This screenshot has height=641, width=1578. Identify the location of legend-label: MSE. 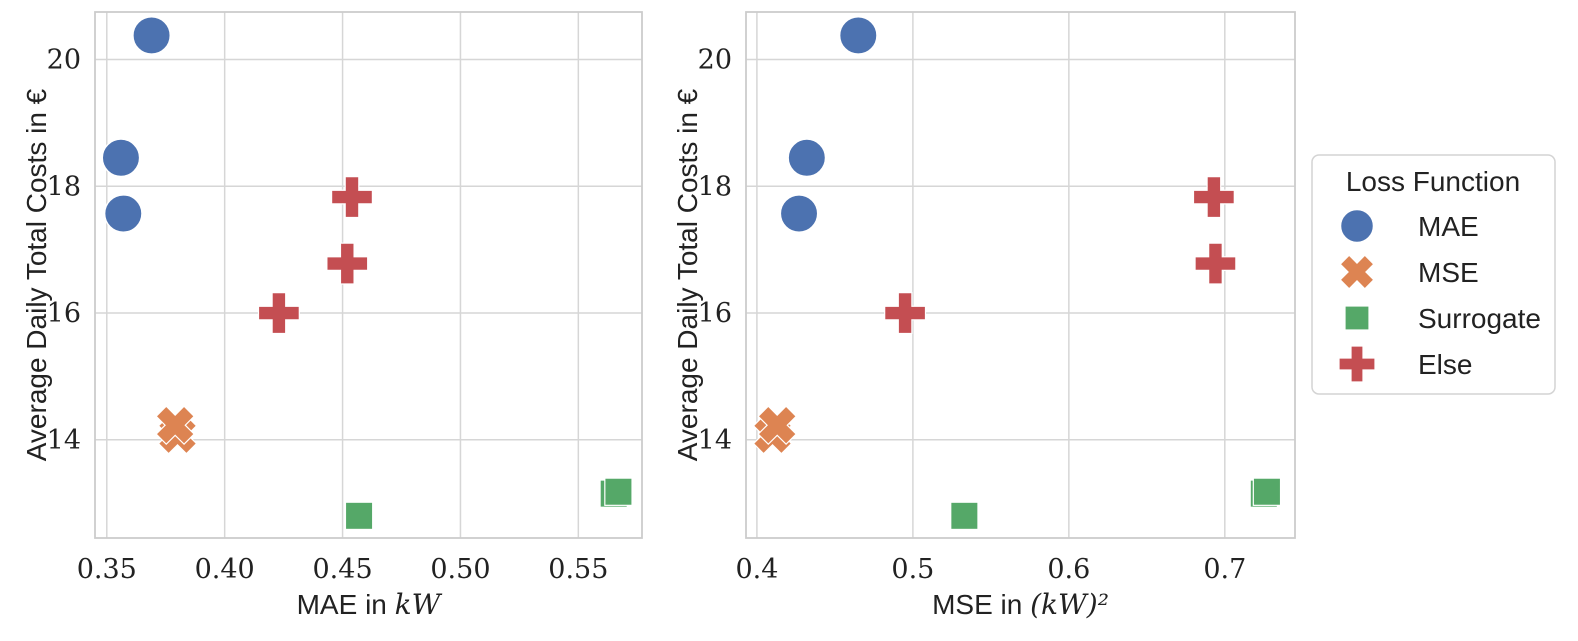
(1448, 272).